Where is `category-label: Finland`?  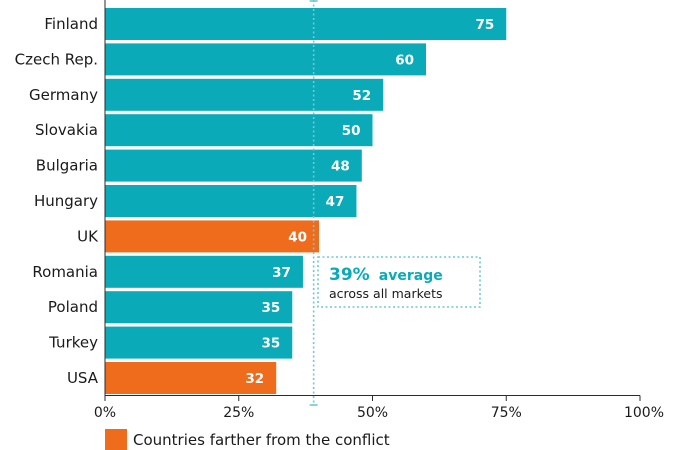 category-label: Finland is located at coordinates (71, 24).